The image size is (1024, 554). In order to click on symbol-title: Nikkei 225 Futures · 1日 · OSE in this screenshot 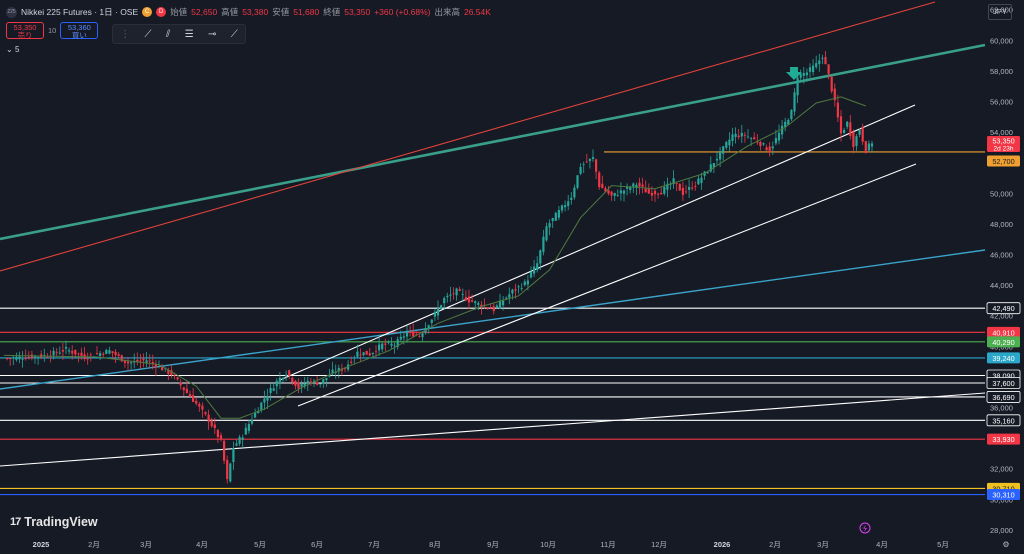, I will do `click(80, 12)`.